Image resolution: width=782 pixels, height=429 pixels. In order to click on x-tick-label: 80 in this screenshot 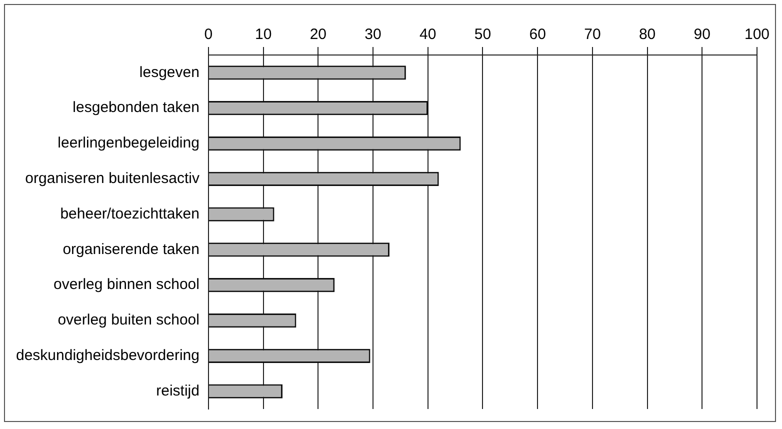, I will do `click(647, 35)`.